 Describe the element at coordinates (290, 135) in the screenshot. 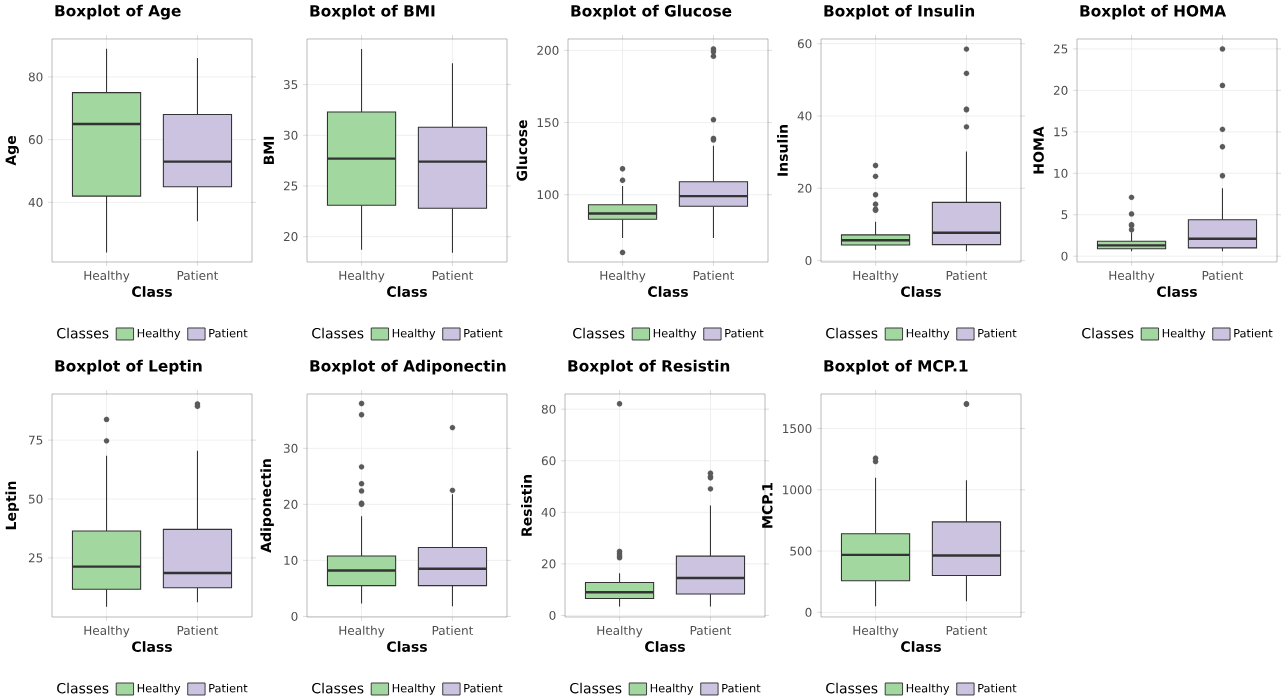

I see `y-tick-label: 30` at that location.